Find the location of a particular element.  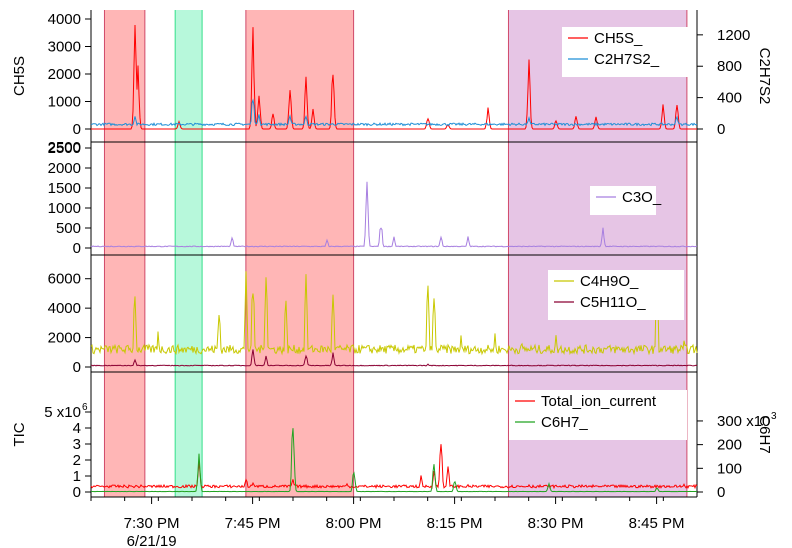

y-tick-label: 6000 is located at coordinates (64, 279).